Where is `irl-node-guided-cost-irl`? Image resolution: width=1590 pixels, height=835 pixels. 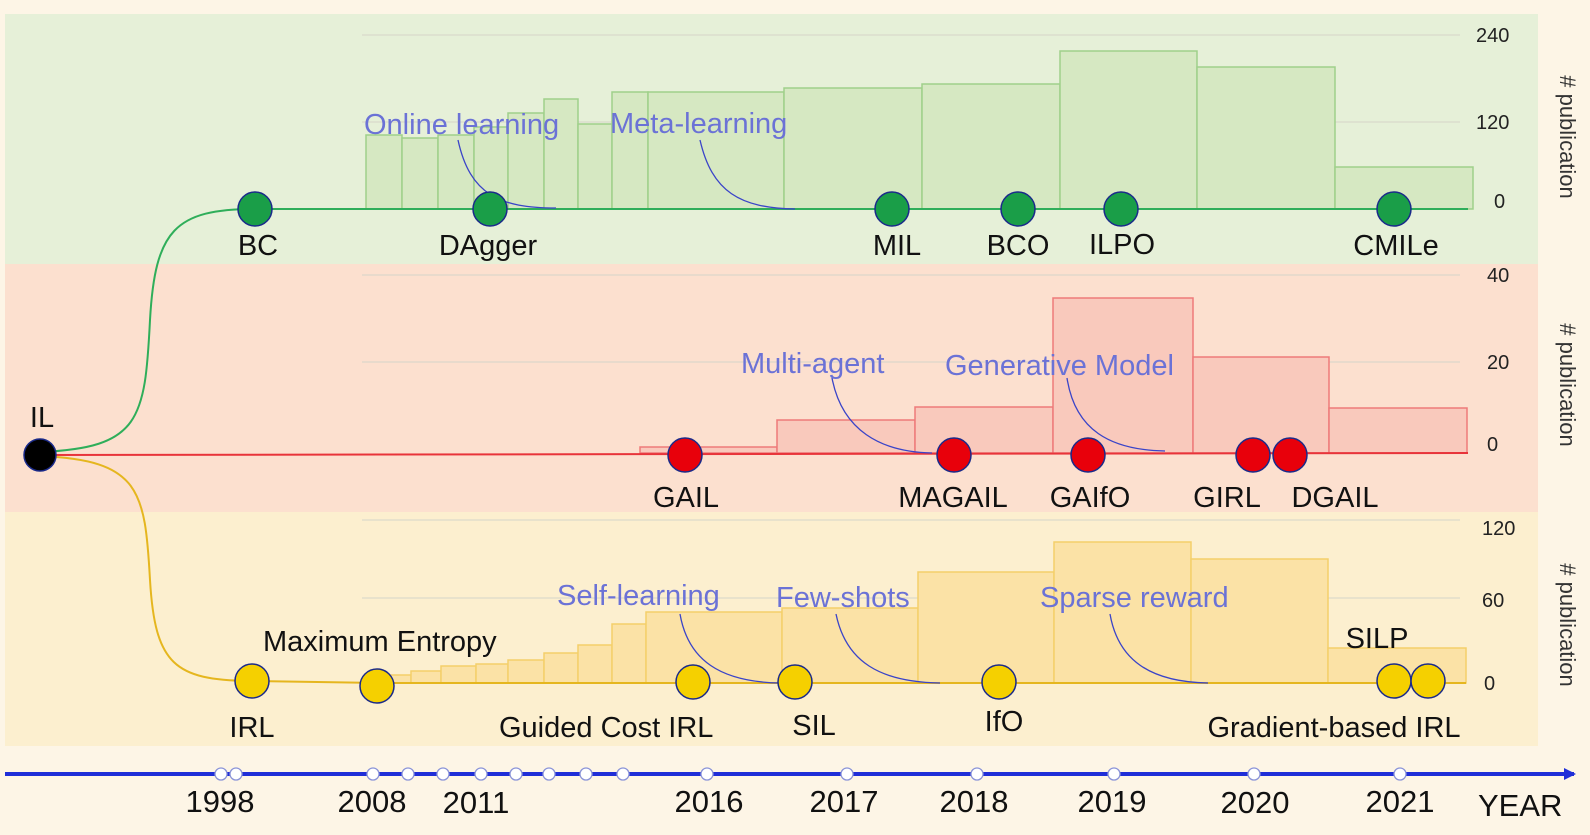 irl-node-guided-cost-irl is located at coordinates (693, 682).